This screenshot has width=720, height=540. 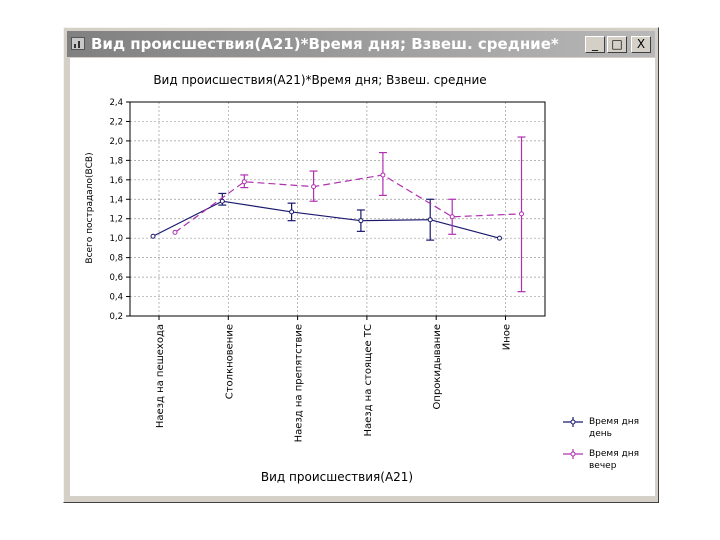 I want to click on legend-label-sub: вечер, so click(x=603, y=466).